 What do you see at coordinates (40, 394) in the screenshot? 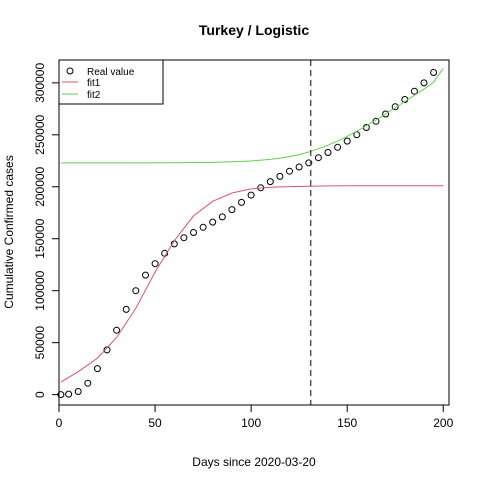
I see `y-tick-label: 0` at bounding box center [40, 394].